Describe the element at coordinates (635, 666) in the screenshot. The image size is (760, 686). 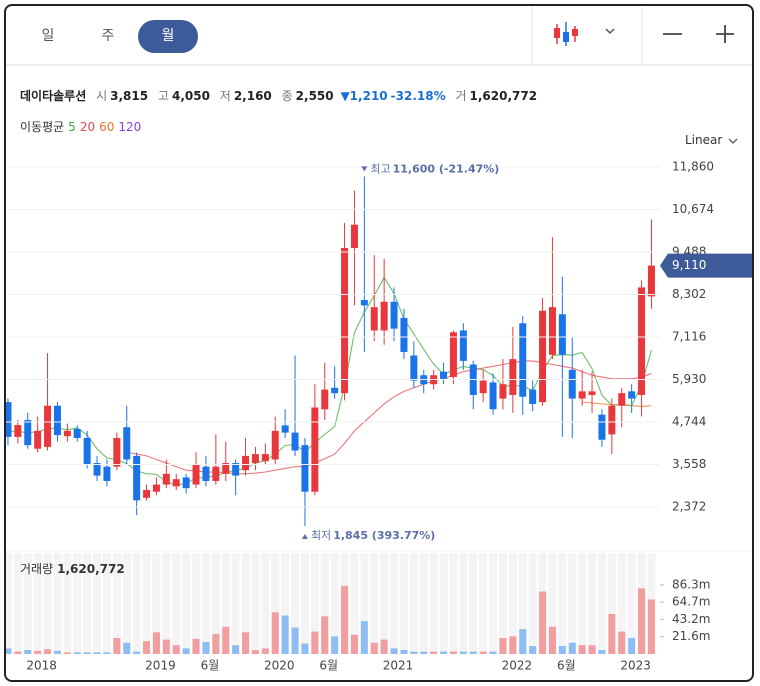
I see `x-tick-label: 2023` at that location.